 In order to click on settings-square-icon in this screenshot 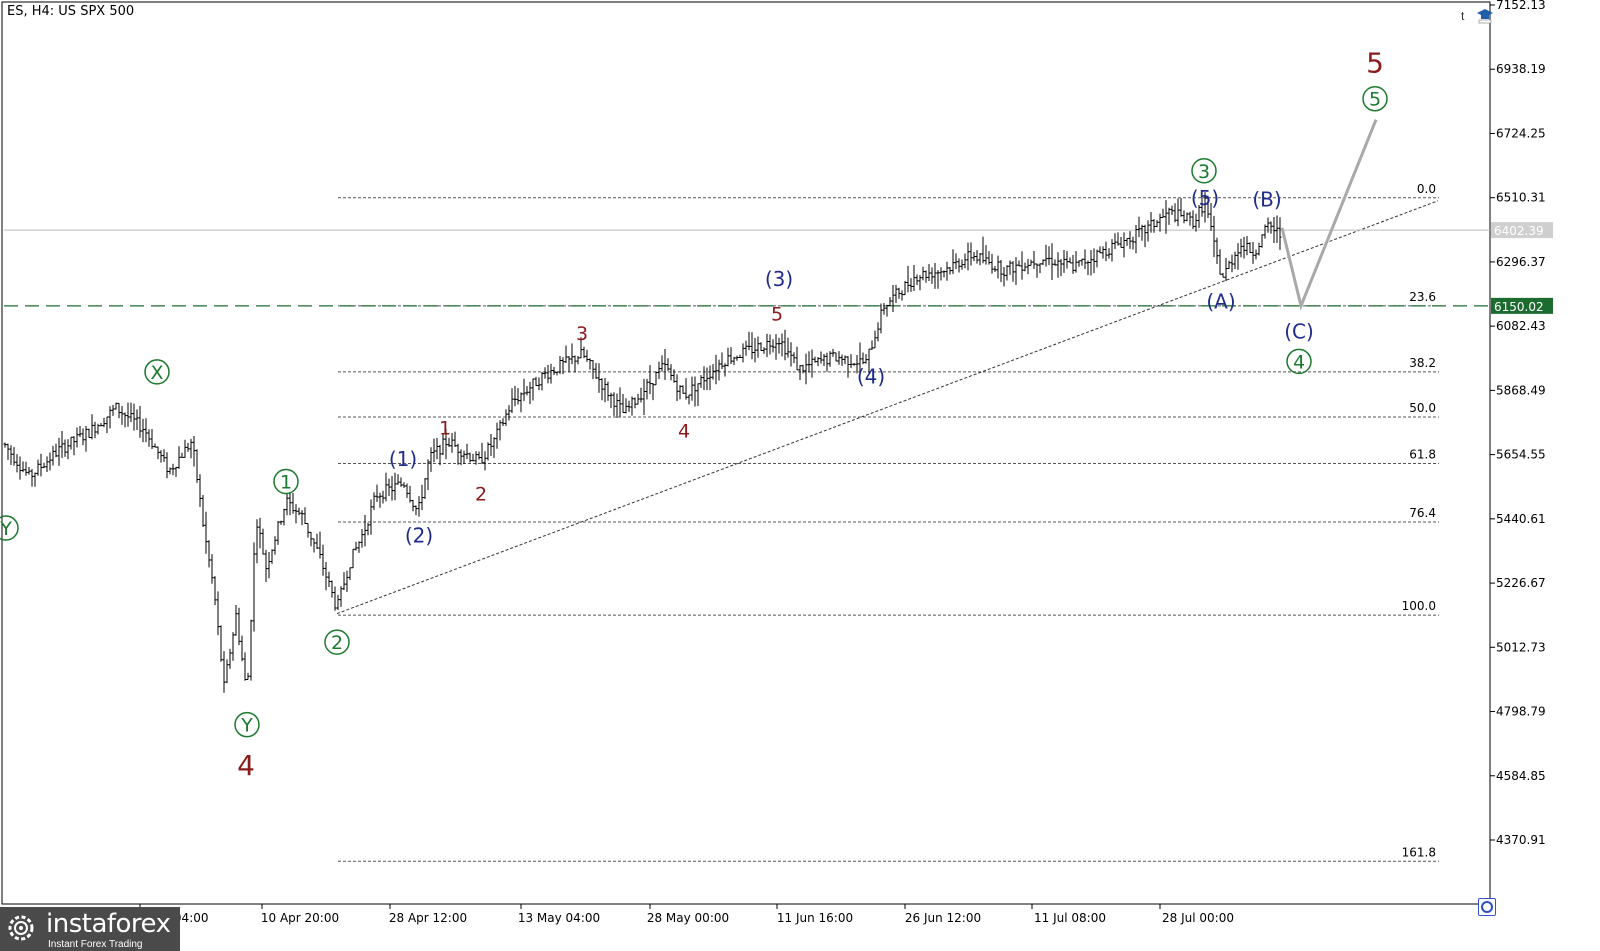, I will do `click(1487, 907)`.